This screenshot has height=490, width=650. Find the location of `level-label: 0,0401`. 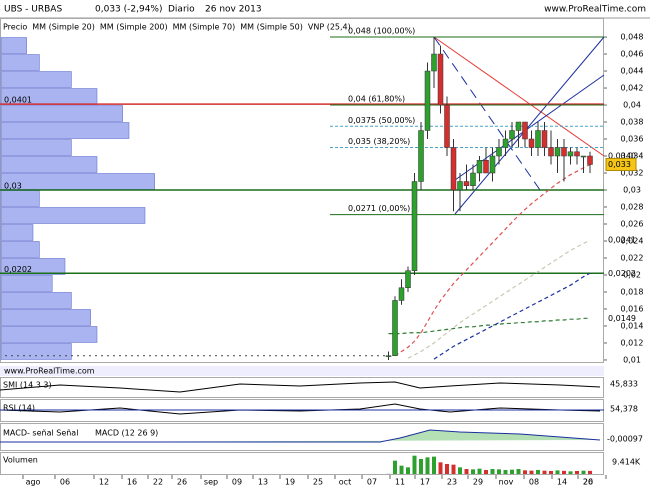

level-label: 0,0401 is located at coordinates (18, 100).